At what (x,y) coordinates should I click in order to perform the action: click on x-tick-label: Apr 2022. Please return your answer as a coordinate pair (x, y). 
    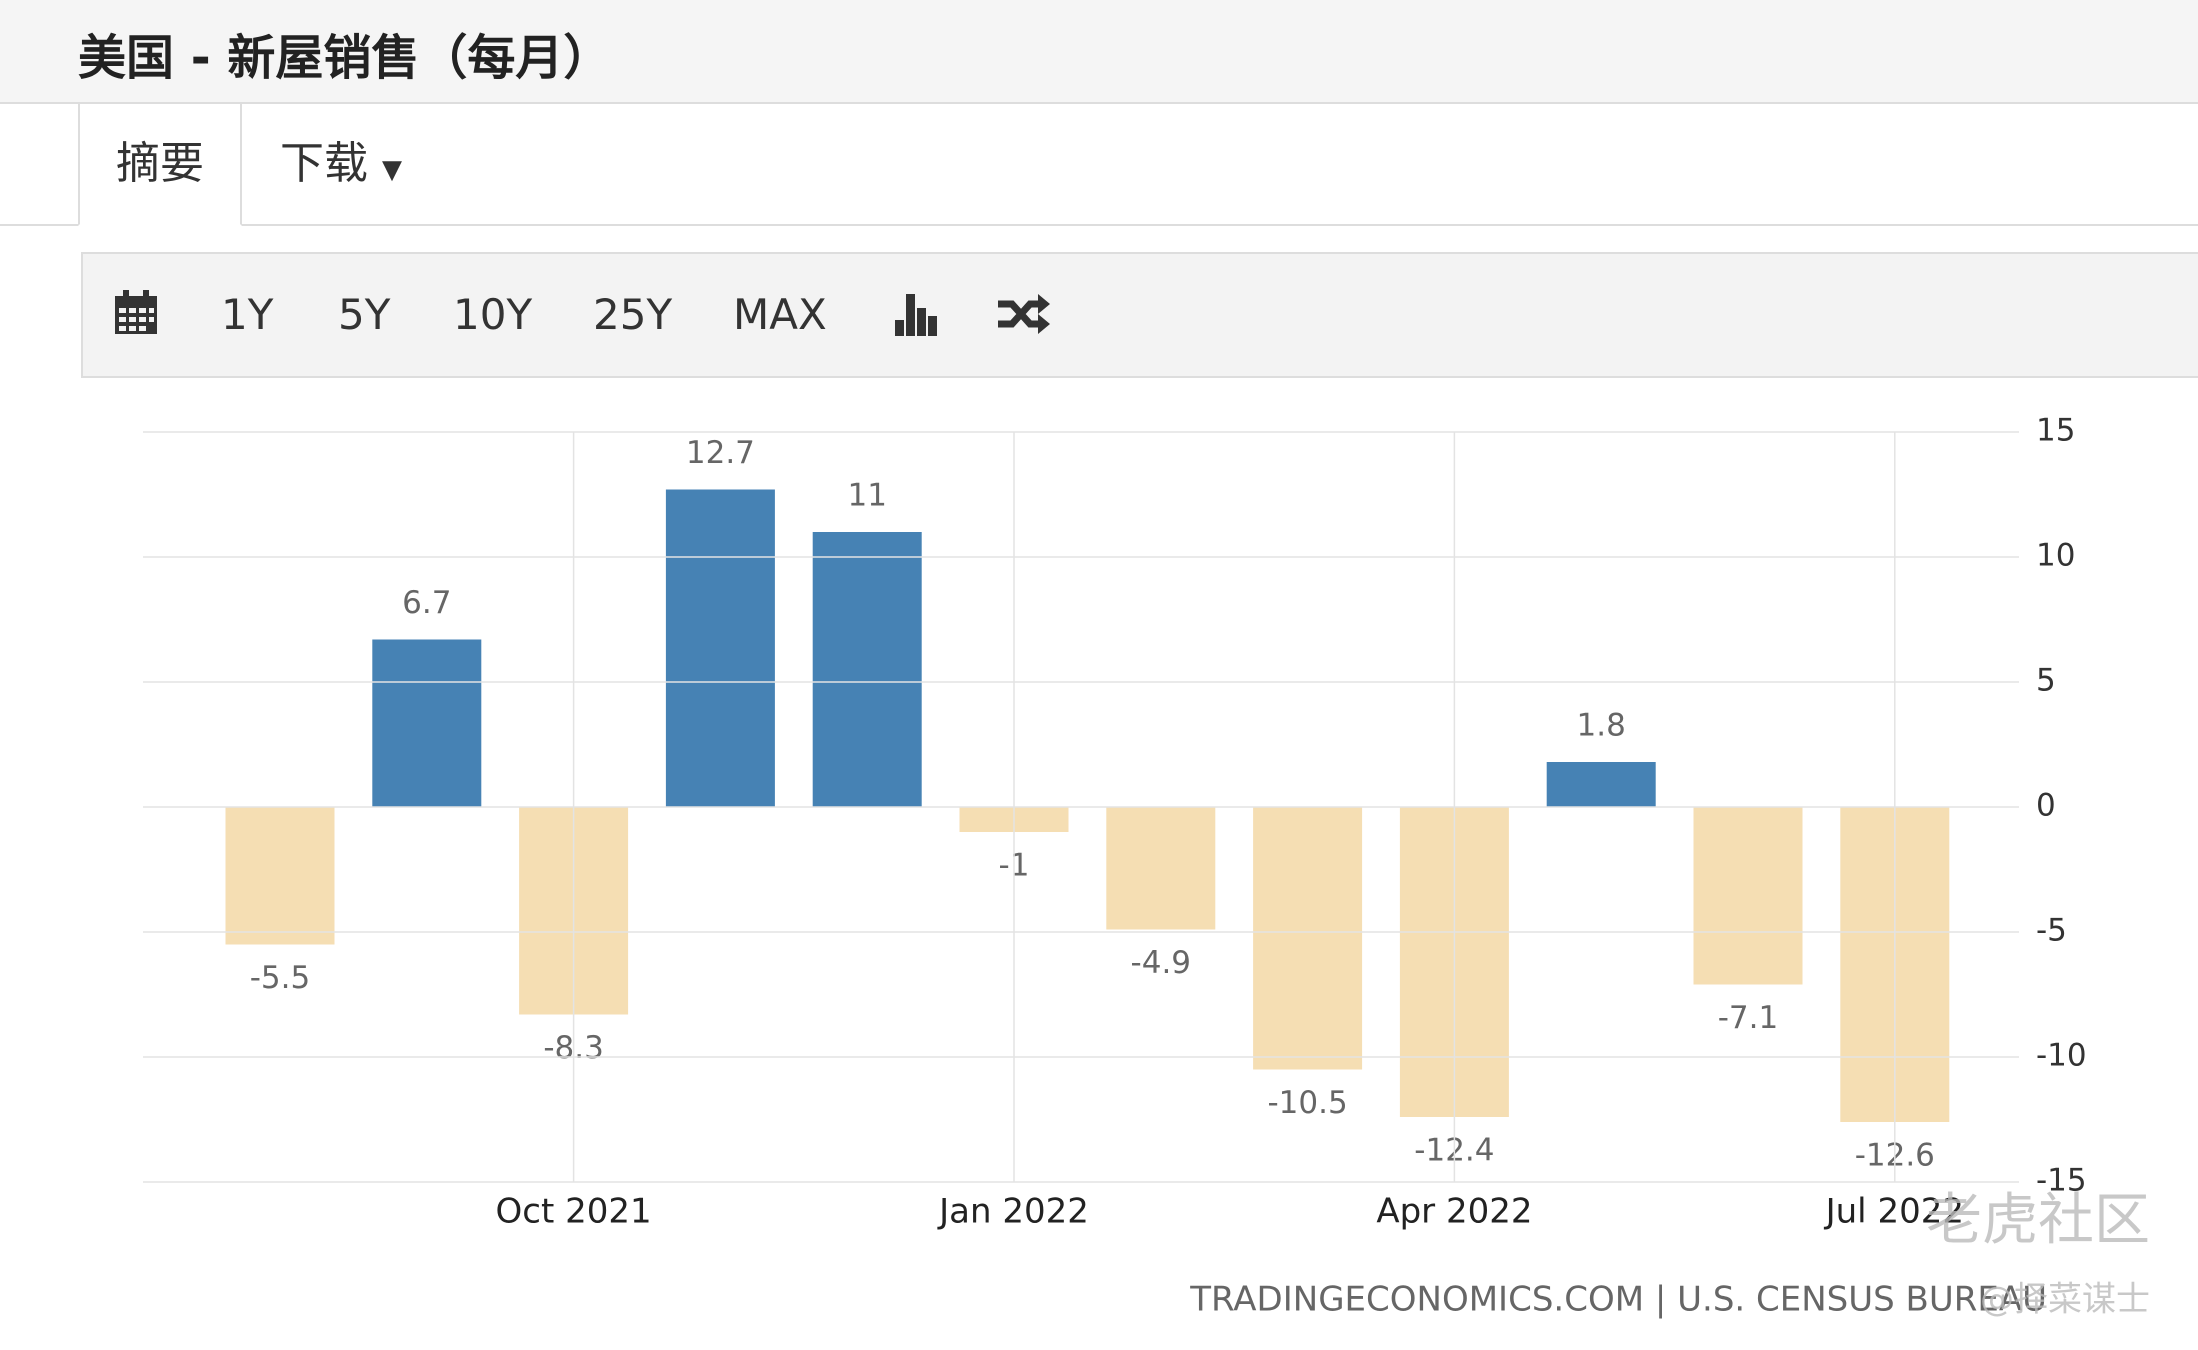
    Looking at the image, I should click on (1454, 1212).